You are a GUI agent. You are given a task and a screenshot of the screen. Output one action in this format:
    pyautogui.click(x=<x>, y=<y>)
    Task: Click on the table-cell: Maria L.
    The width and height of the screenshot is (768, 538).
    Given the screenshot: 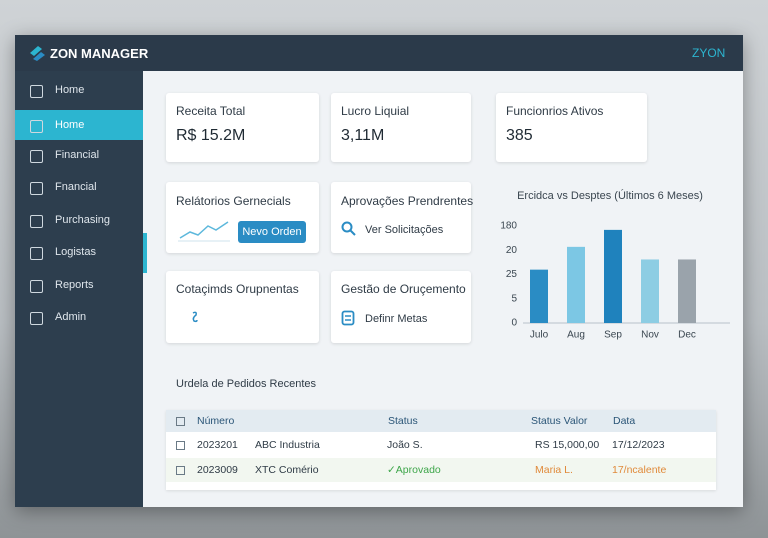 What is the action you would take?
    pyautogui.click(x=554, y=470)
    